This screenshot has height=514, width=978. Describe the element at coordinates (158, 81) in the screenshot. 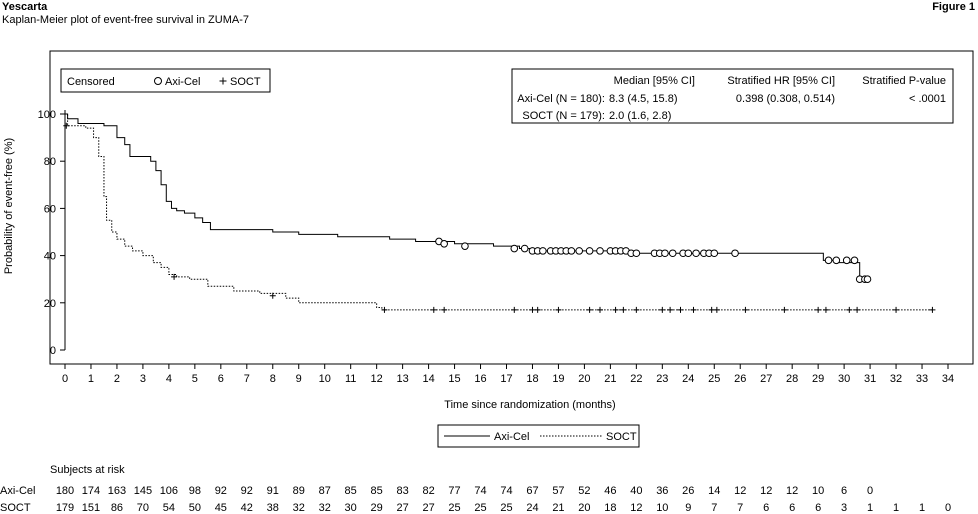

I see `circle-marker-icon` at that location.